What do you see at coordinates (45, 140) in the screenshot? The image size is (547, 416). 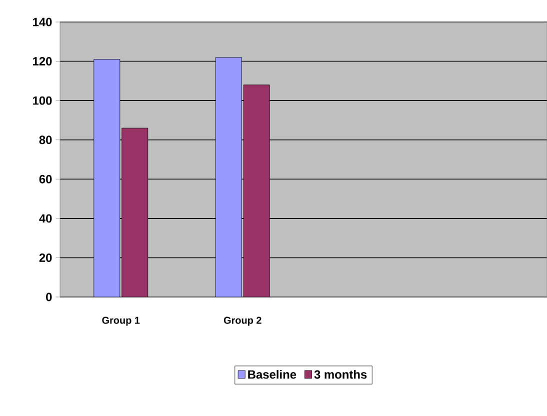 I see `y-tick-label: 80` at bounding box center [45, 140].